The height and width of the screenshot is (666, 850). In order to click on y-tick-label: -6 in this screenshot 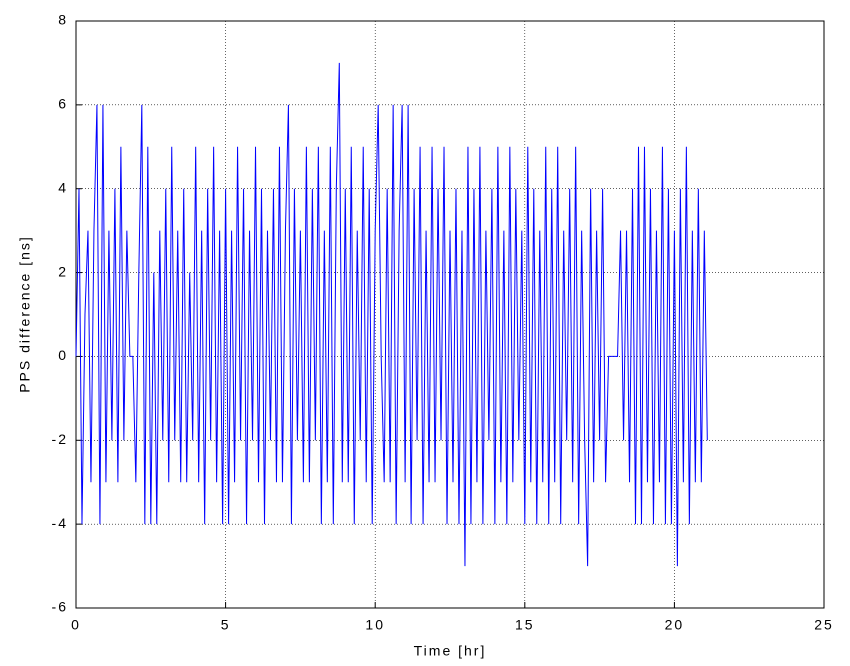, I will do `click(60, 607)`.